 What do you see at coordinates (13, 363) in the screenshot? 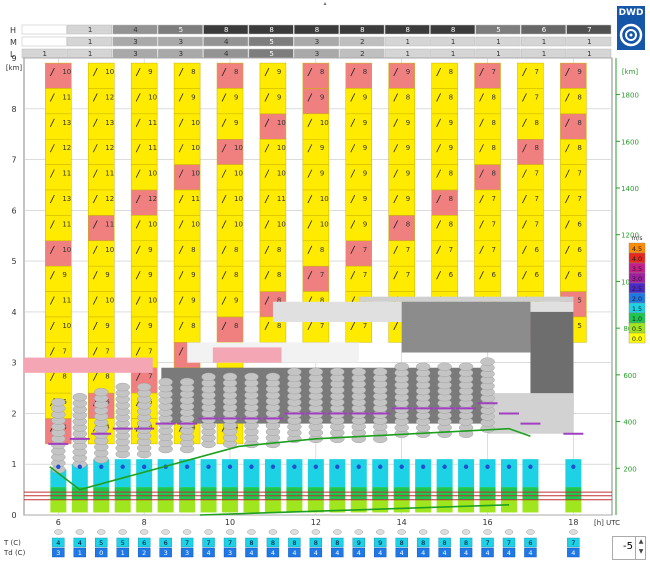
I see `y-left-tick-label: 3` at bounding box center [13, 363].